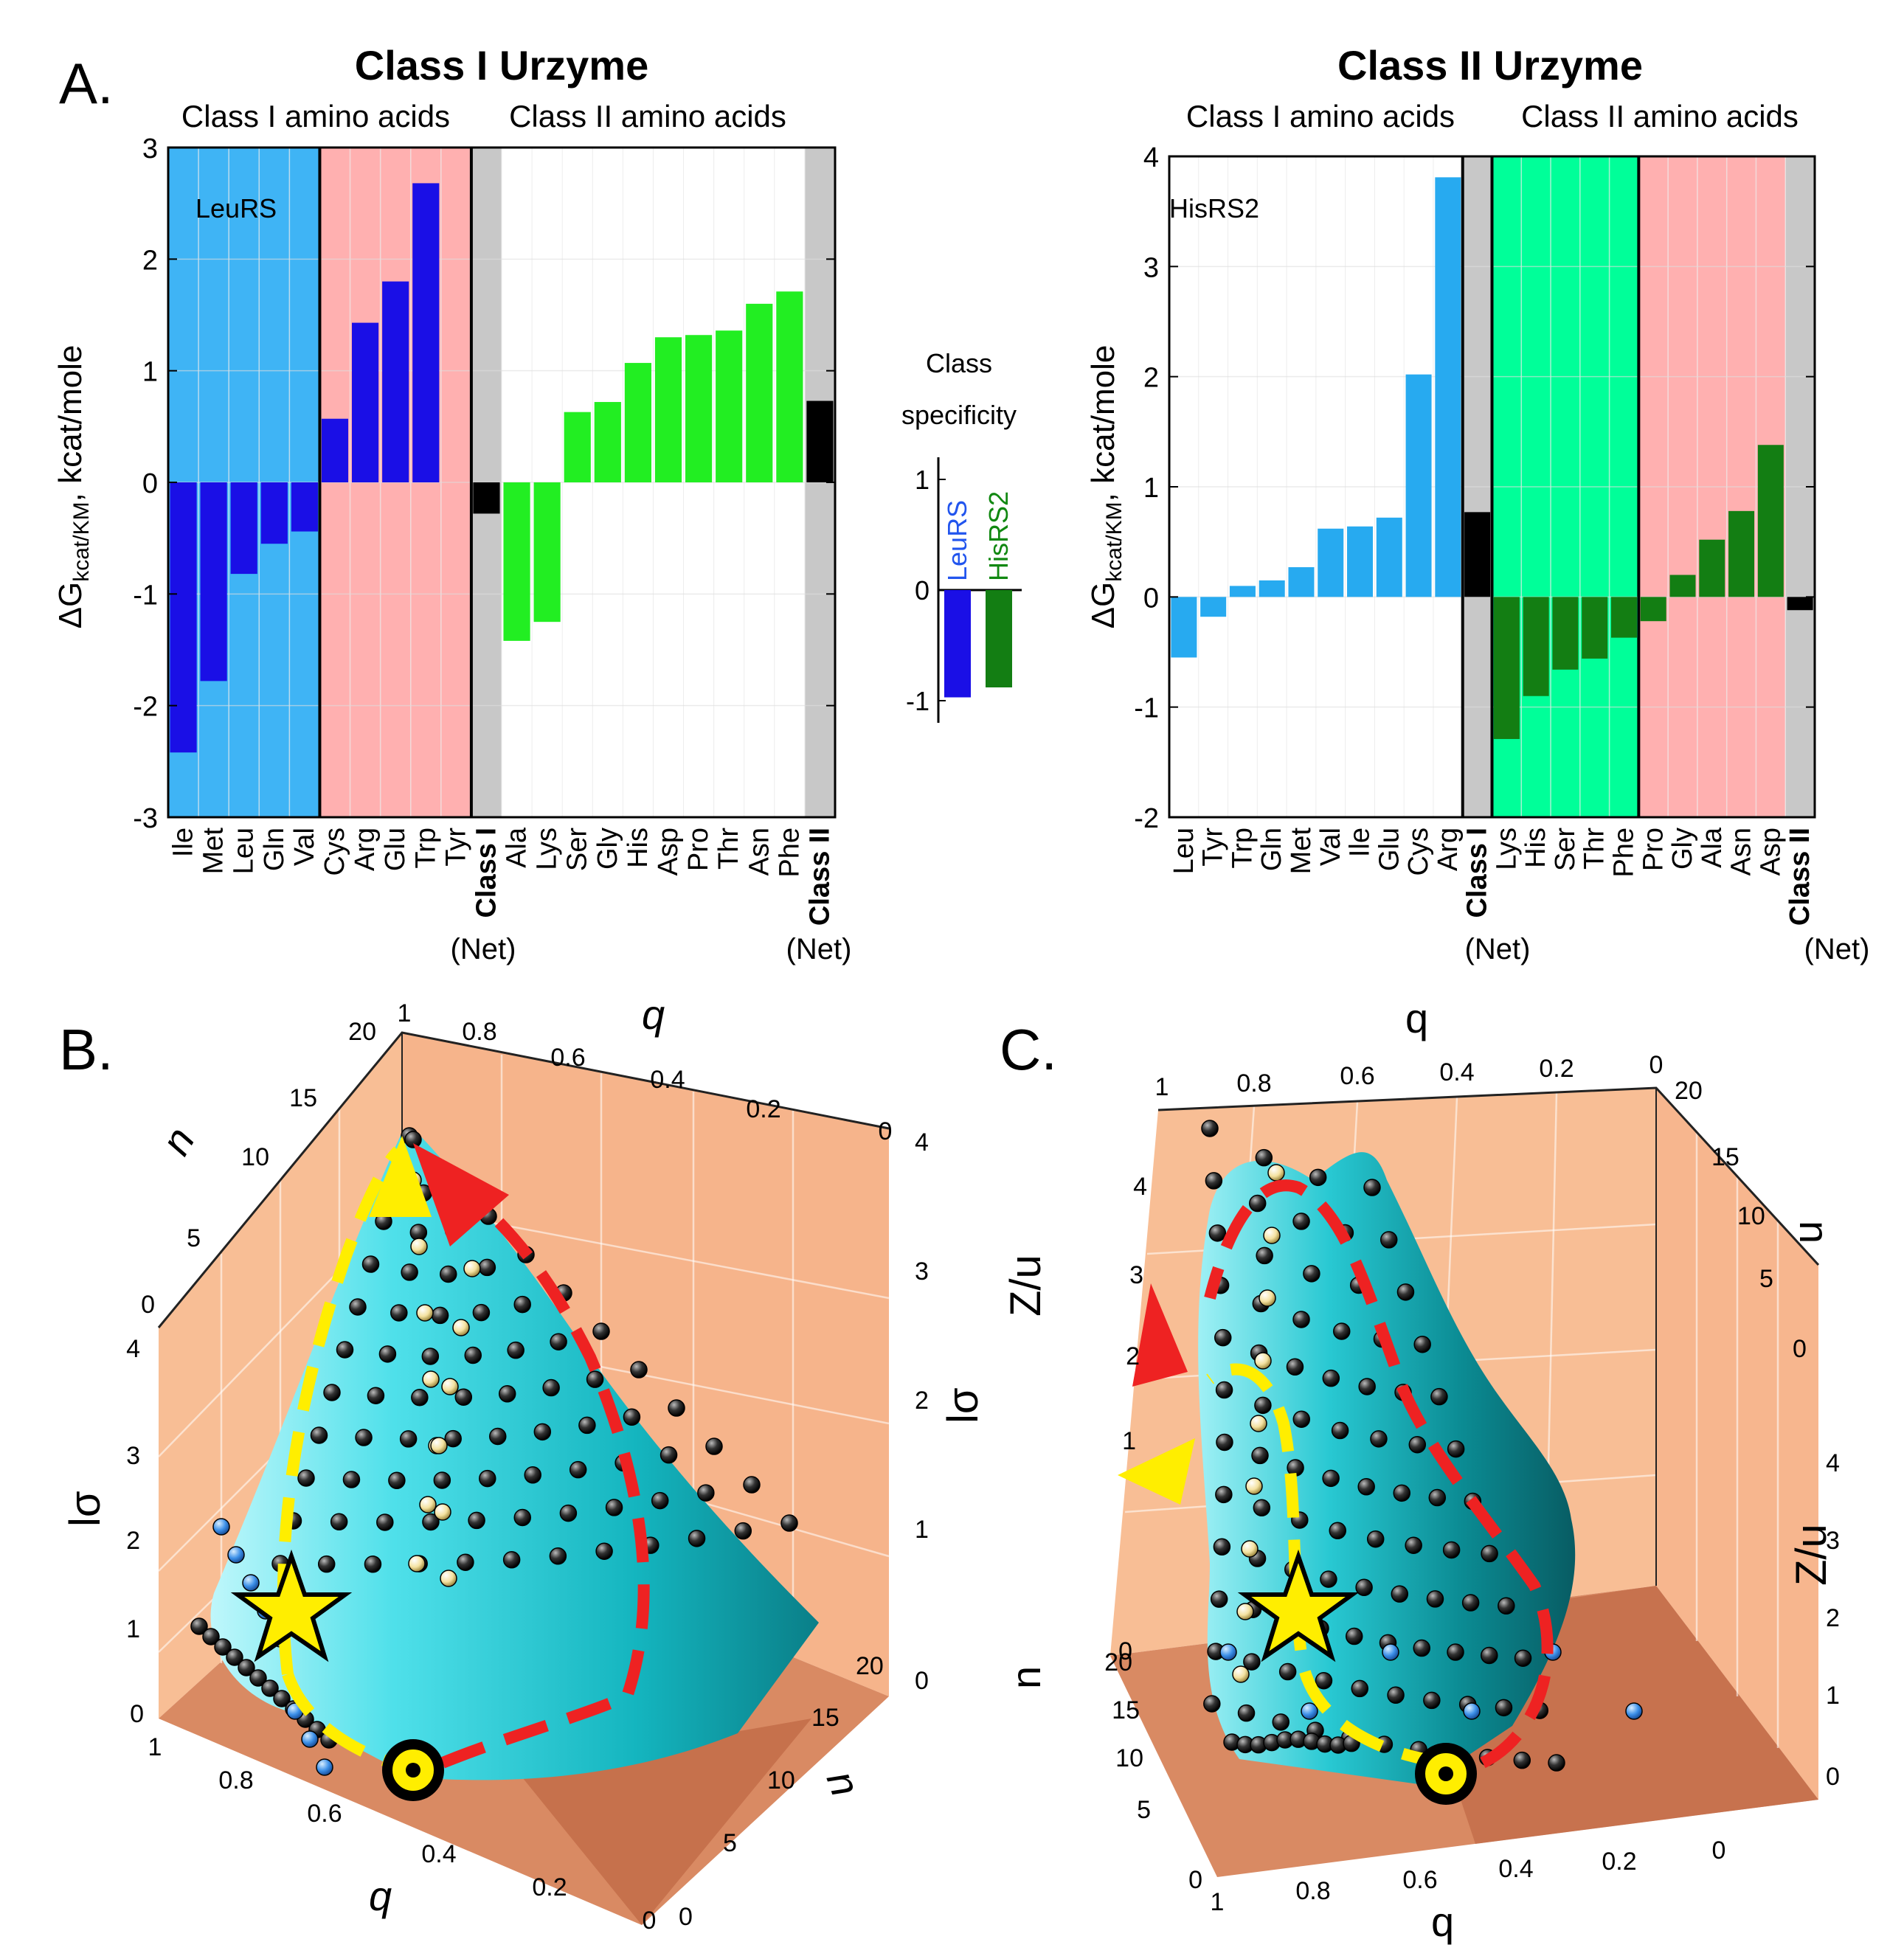  I want to click on axis-tick-label: 0.4, so click(1456, 1072).